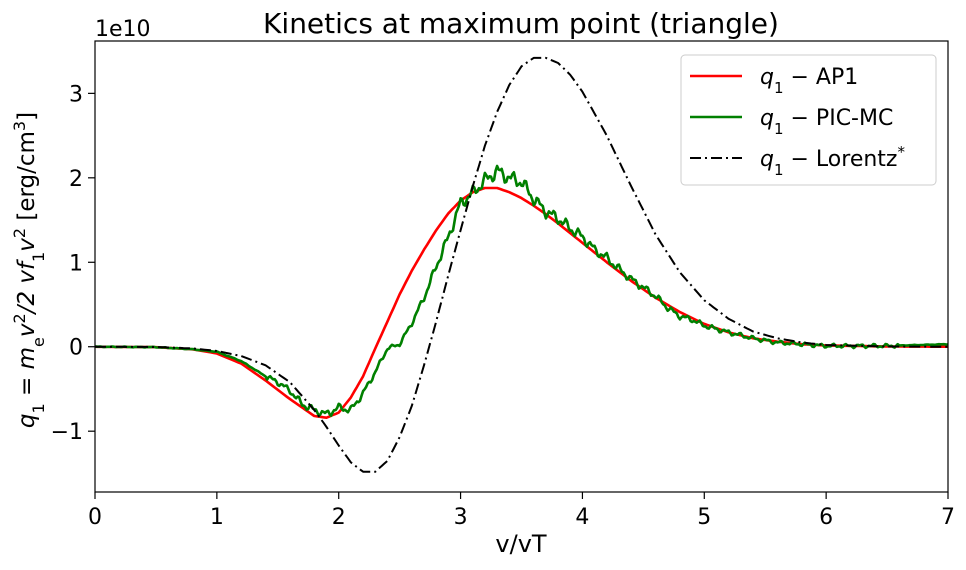 This screenshot has width=966, height=570. I want to click on y-tick-label: −1, so click(67, 432).